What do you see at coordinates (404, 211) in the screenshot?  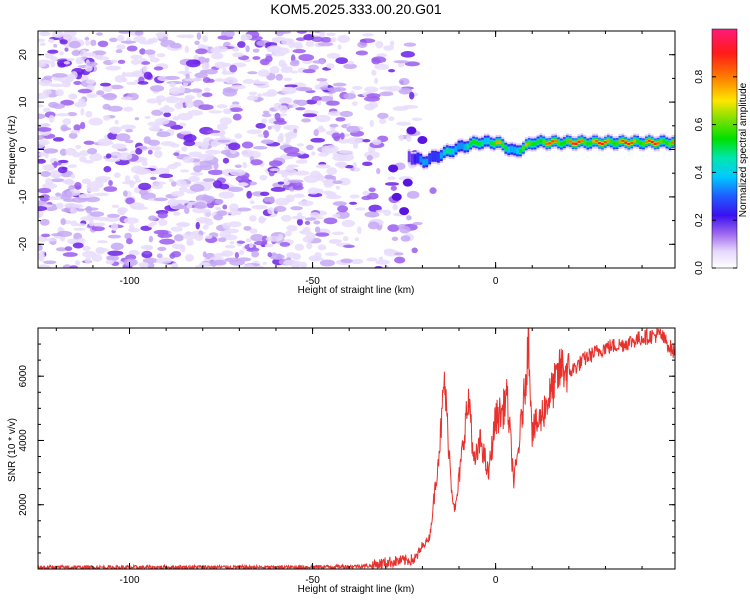 I see `spectrogram-blob` at bounding box center [404, 211].